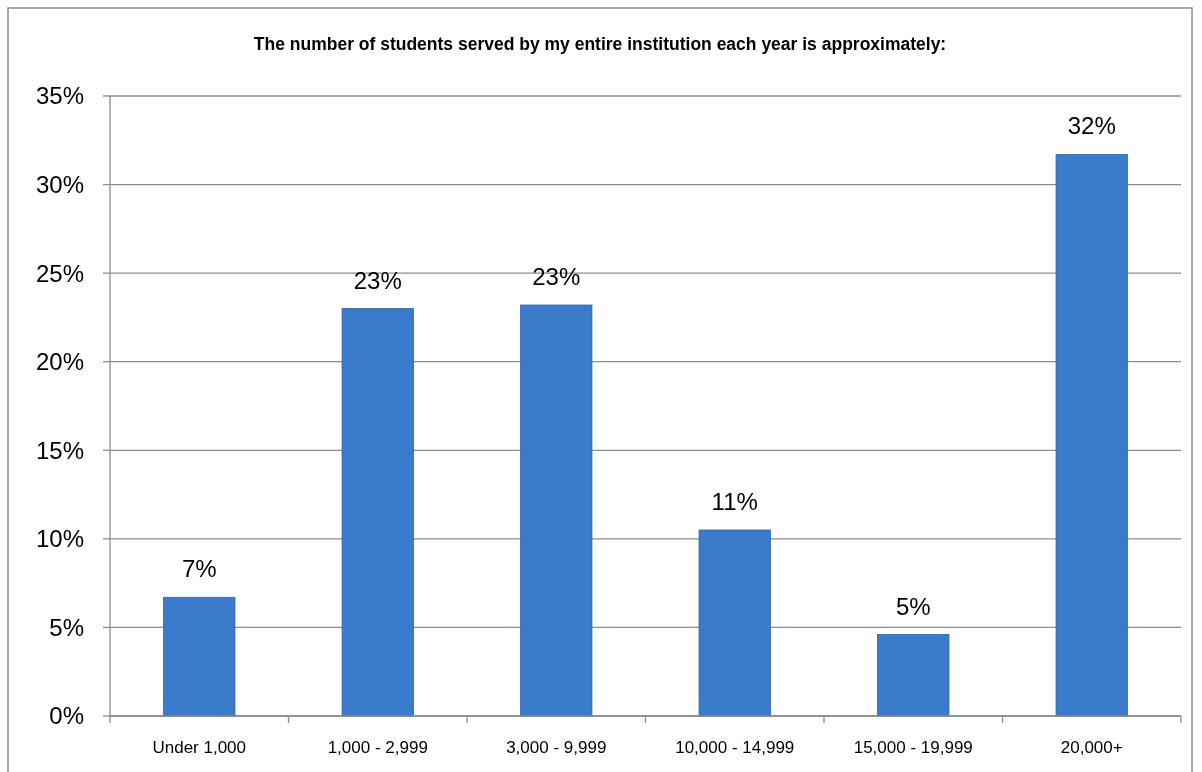 The image size is (1202, 772). What do you see at coordinates (734, 501) in the screenshot?
I see `data-label: 11%` at bounding box center [734, 501].